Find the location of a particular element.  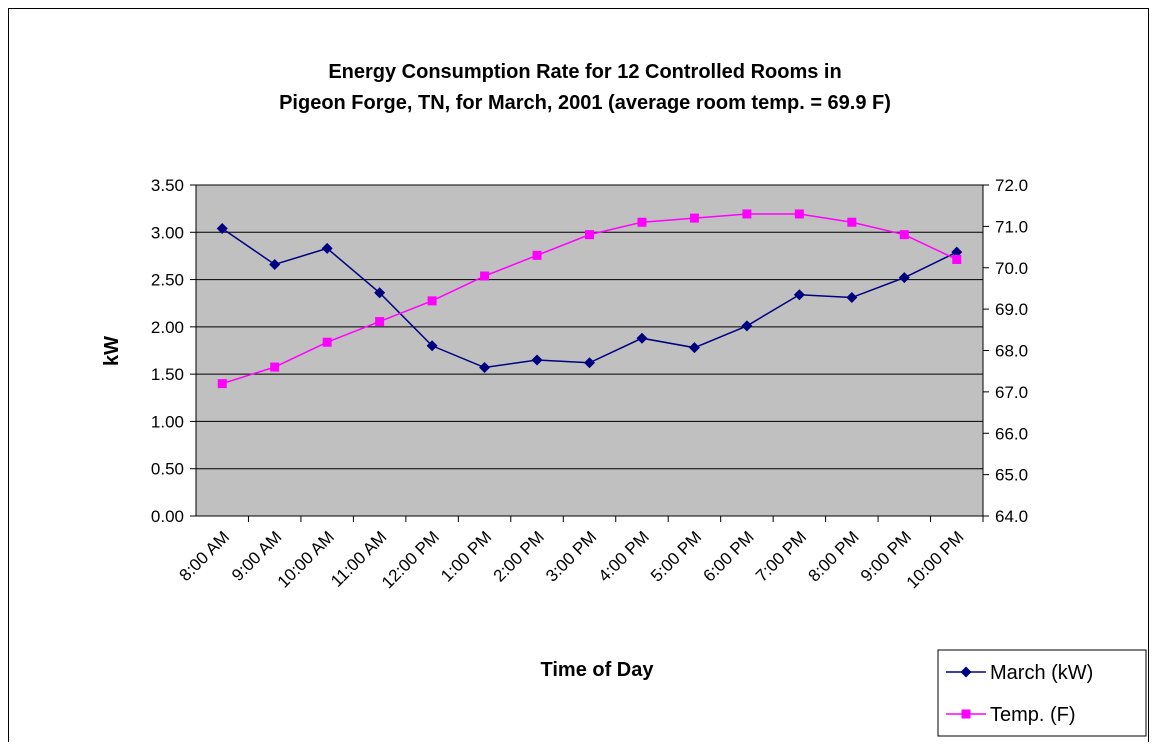

y-tick-label: 3.50 is located at coordinates (167, 185).